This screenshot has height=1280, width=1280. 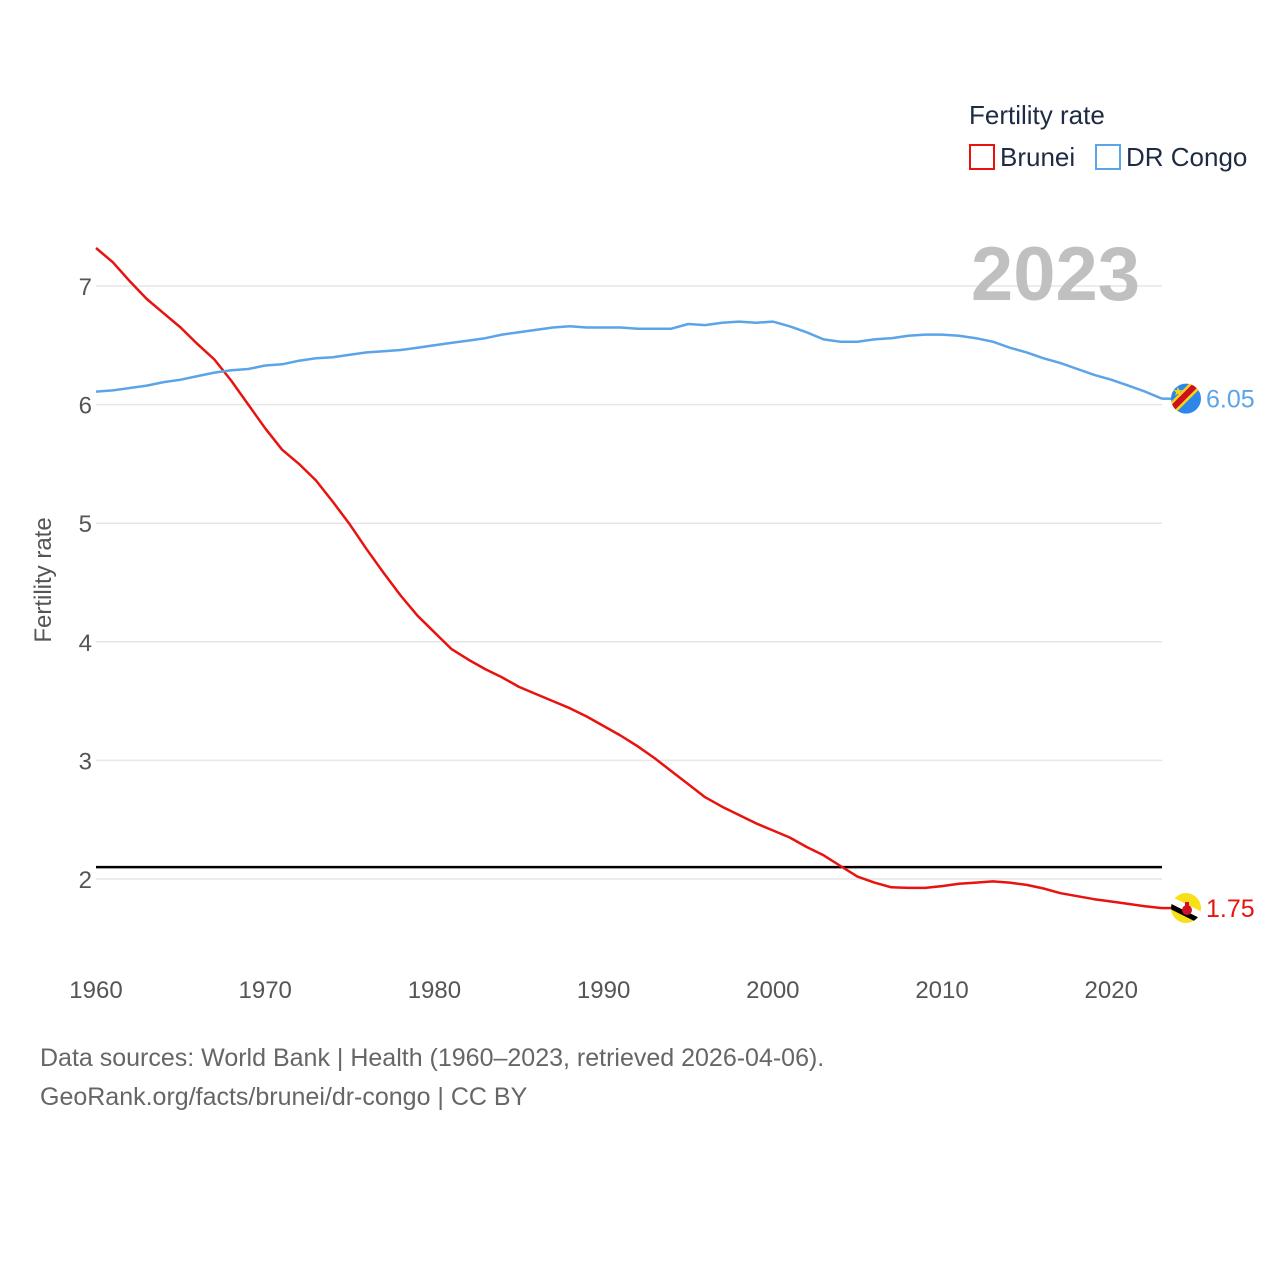 I want to click on brunei-flag-icon, so click(x=1186, y=908).